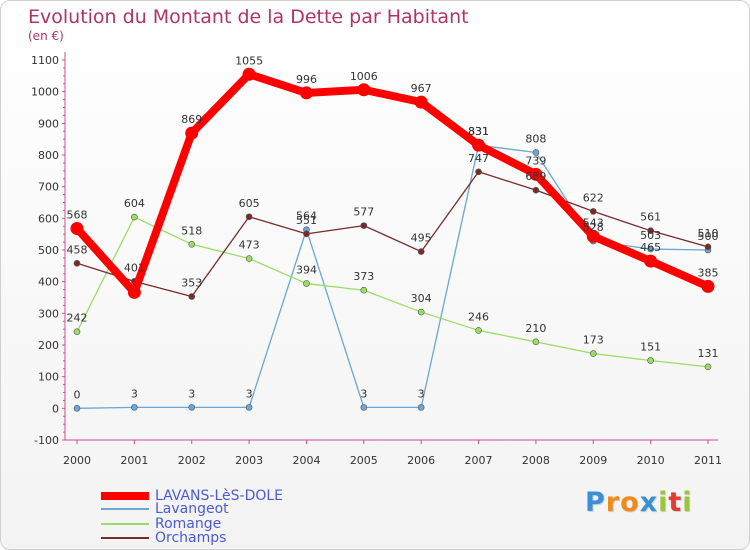  Describe the element at coordinates (687, 502) in the screenshot. I see `logo-letter: i` at that location.